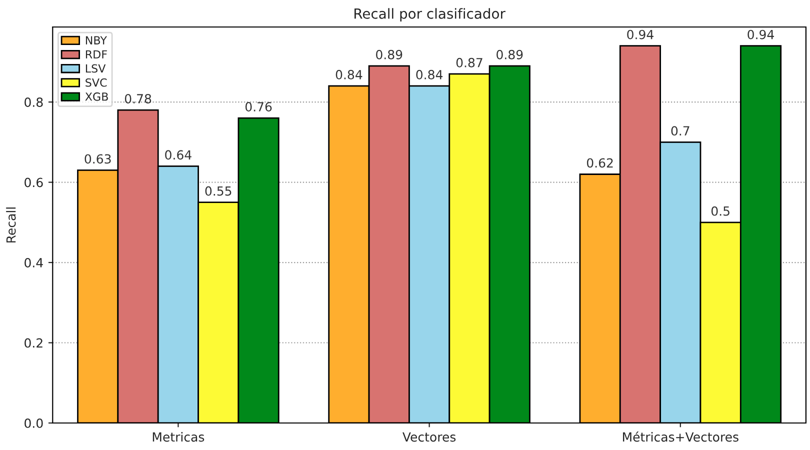 This screenshot has height=450, width=810. What do you see at coordinates (680, 437) in the screenshot?
I see `x-tick-label: Métricas+Vectores` at bounding box center [680, 437].